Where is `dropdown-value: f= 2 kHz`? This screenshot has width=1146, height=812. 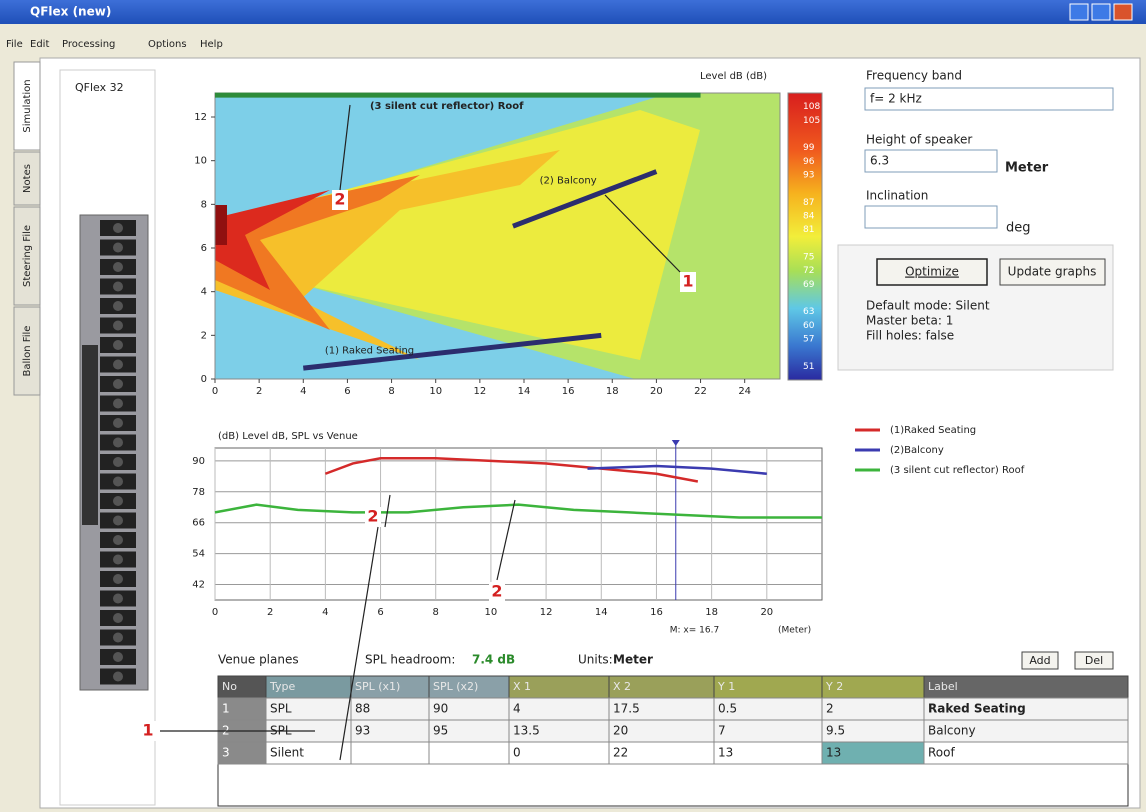 dropdown-value: f= 2 kHz is located at coordinates (896, 99).